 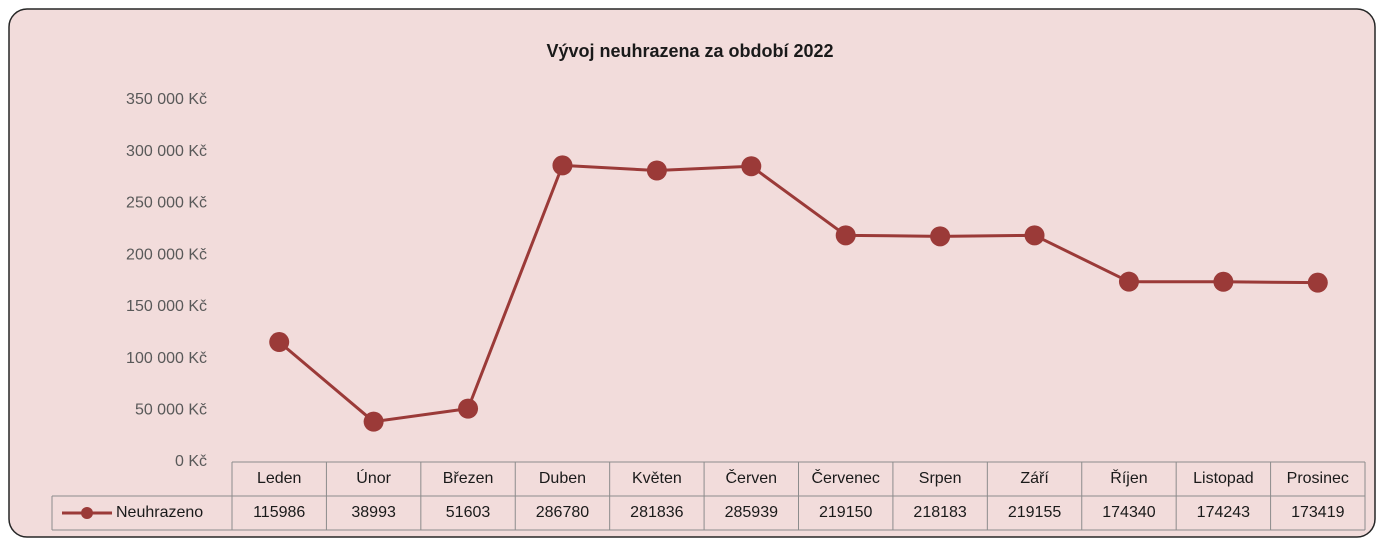 What do you see at coordinates (657, 478) in the screenshot?
I see `x-tick-label: Květen` at bounding box center [657, 478].